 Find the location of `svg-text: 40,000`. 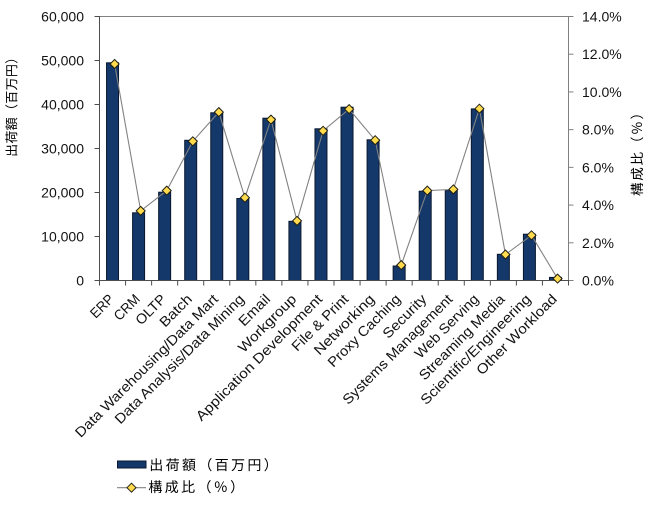

svg-text: 40,000 is located at coordinates (62, 105).